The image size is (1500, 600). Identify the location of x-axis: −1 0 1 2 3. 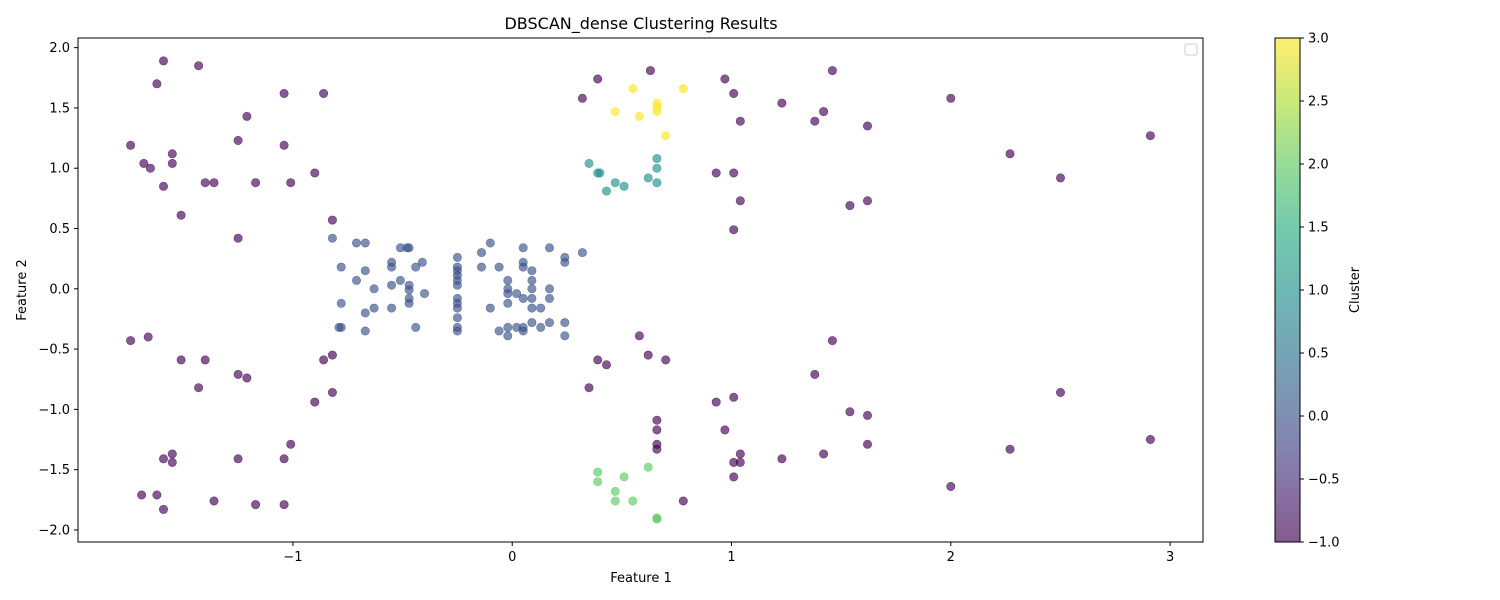
(728, 553).